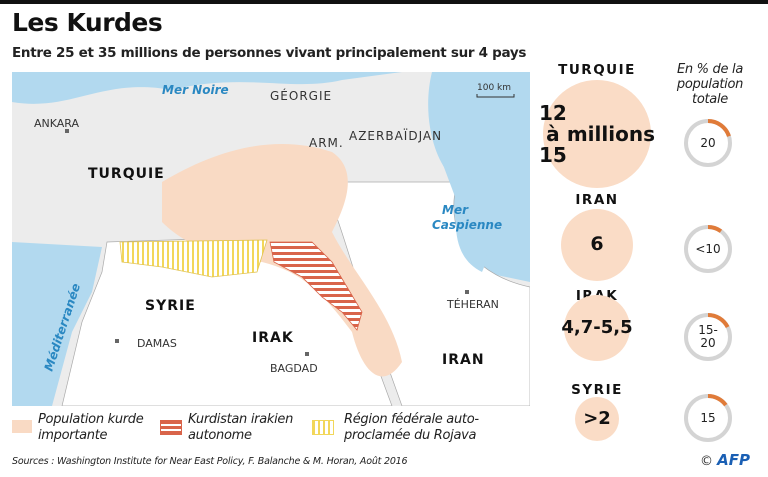 The image size is (768, 477). Describe the element at coordinates (384, 2) in the screenshot. I see `top-rule` at that location.